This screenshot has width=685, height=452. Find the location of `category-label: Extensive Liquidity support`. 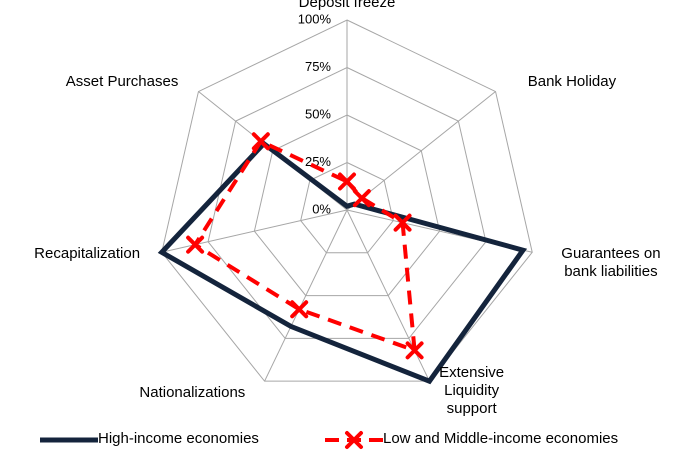

category-label: Extensive Liquidity support is located at coordinates (472, 390).